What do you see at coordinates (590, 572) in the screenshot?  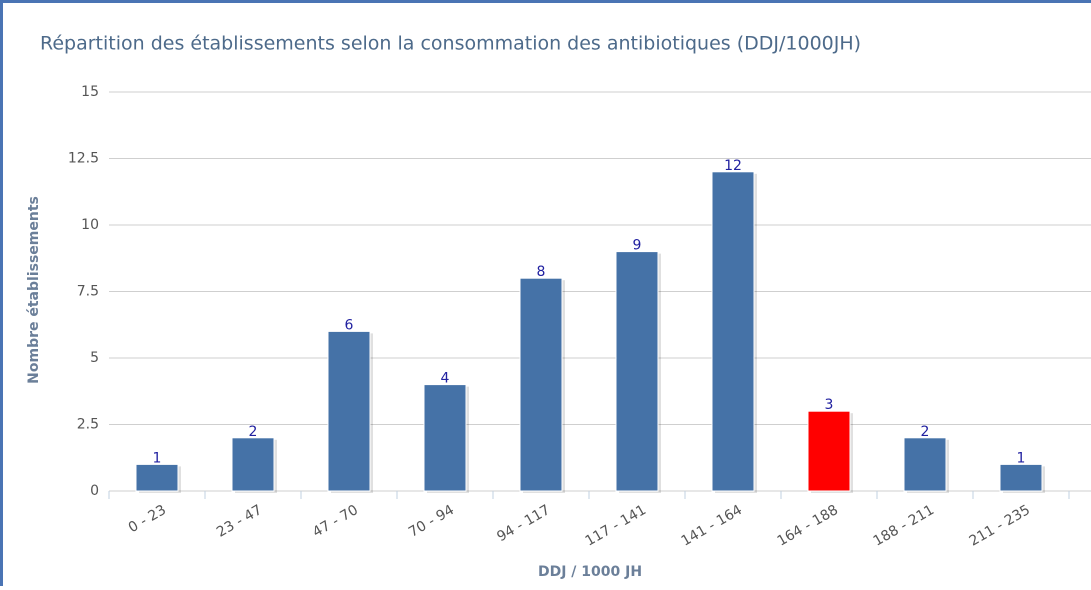 I see `x-axis-label: DDJ / 1000 JH` at bounding box center [590, 572].